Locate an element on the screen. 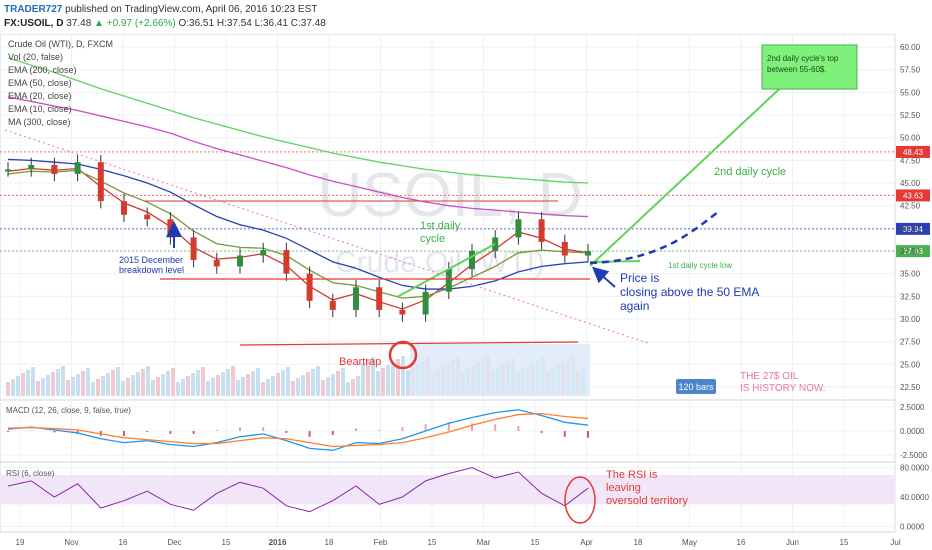 The height and width of the screenshot is (550, 932). legend-item: EMA (20, close) is located at coordinates (40, 96).